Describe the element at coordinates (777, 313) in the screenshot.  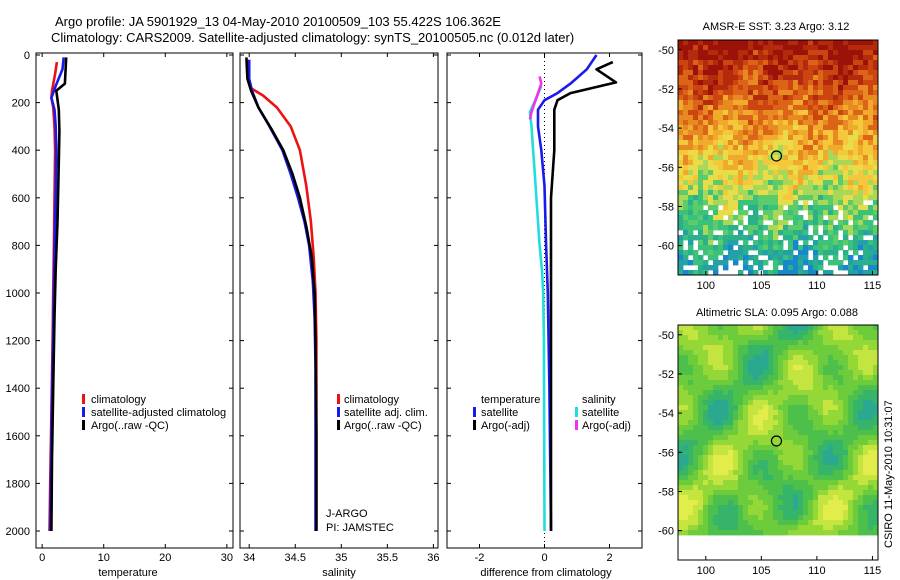
I see `sla-map-title: Altimetric SLA: 0.095 Argo: 0.088` at that location.